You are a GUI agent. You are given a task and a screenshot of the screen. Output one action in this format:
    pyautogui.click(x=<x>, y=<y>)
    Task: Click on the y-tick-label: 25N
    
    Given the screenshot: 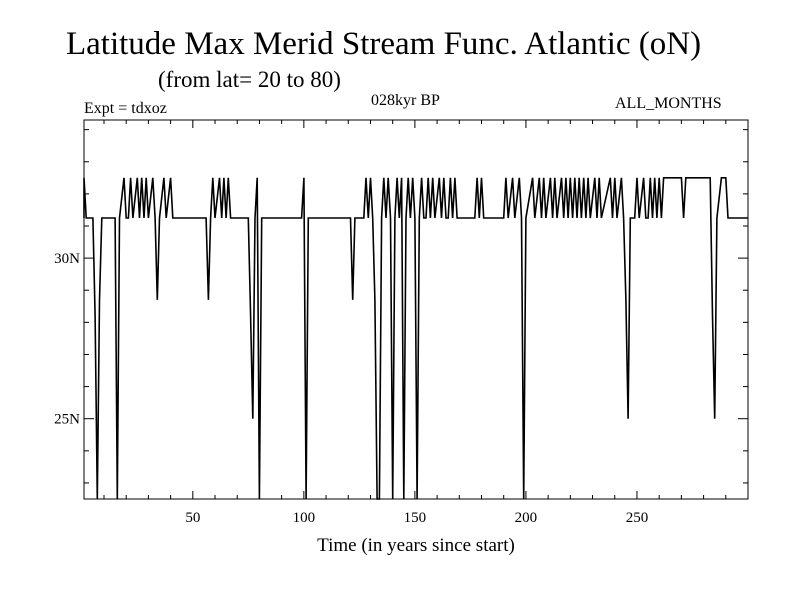 What is the action you would take?
    pyautogui.click(x=67, y=420)
    